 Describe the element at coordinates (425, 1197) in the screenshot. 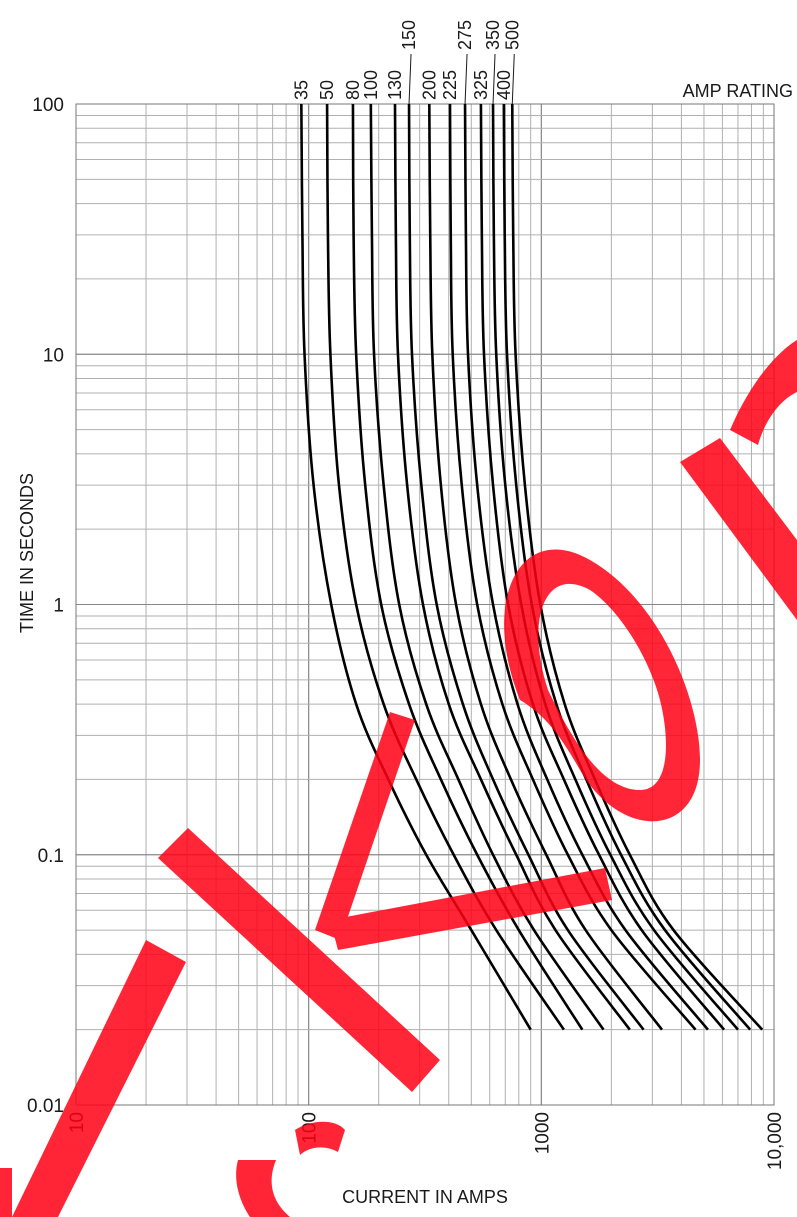

I see `x-axis-label: CURRENT IN AMPS` at that location.